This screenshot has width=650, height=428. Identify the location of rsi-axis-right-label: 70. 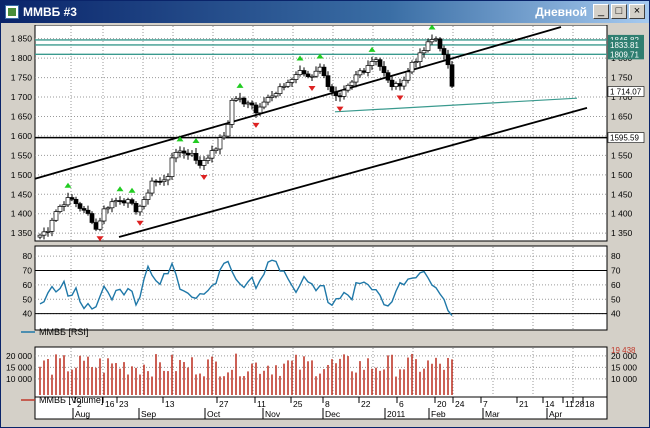
(616, 271).